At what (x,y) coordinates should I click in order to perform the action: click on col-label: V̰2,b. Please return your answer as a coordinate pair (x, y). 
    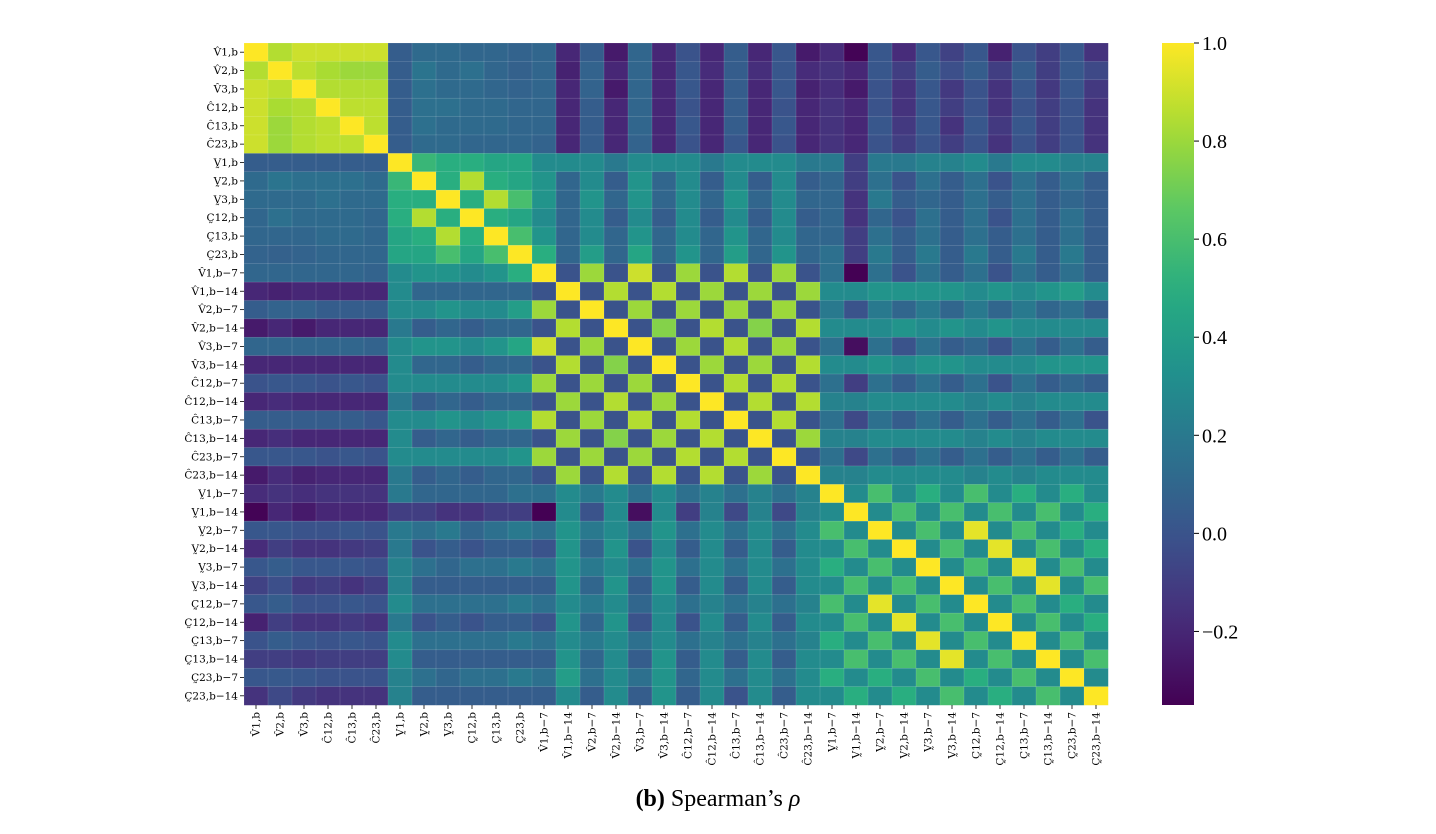
    Looking at the image, I should click on (425, 725).